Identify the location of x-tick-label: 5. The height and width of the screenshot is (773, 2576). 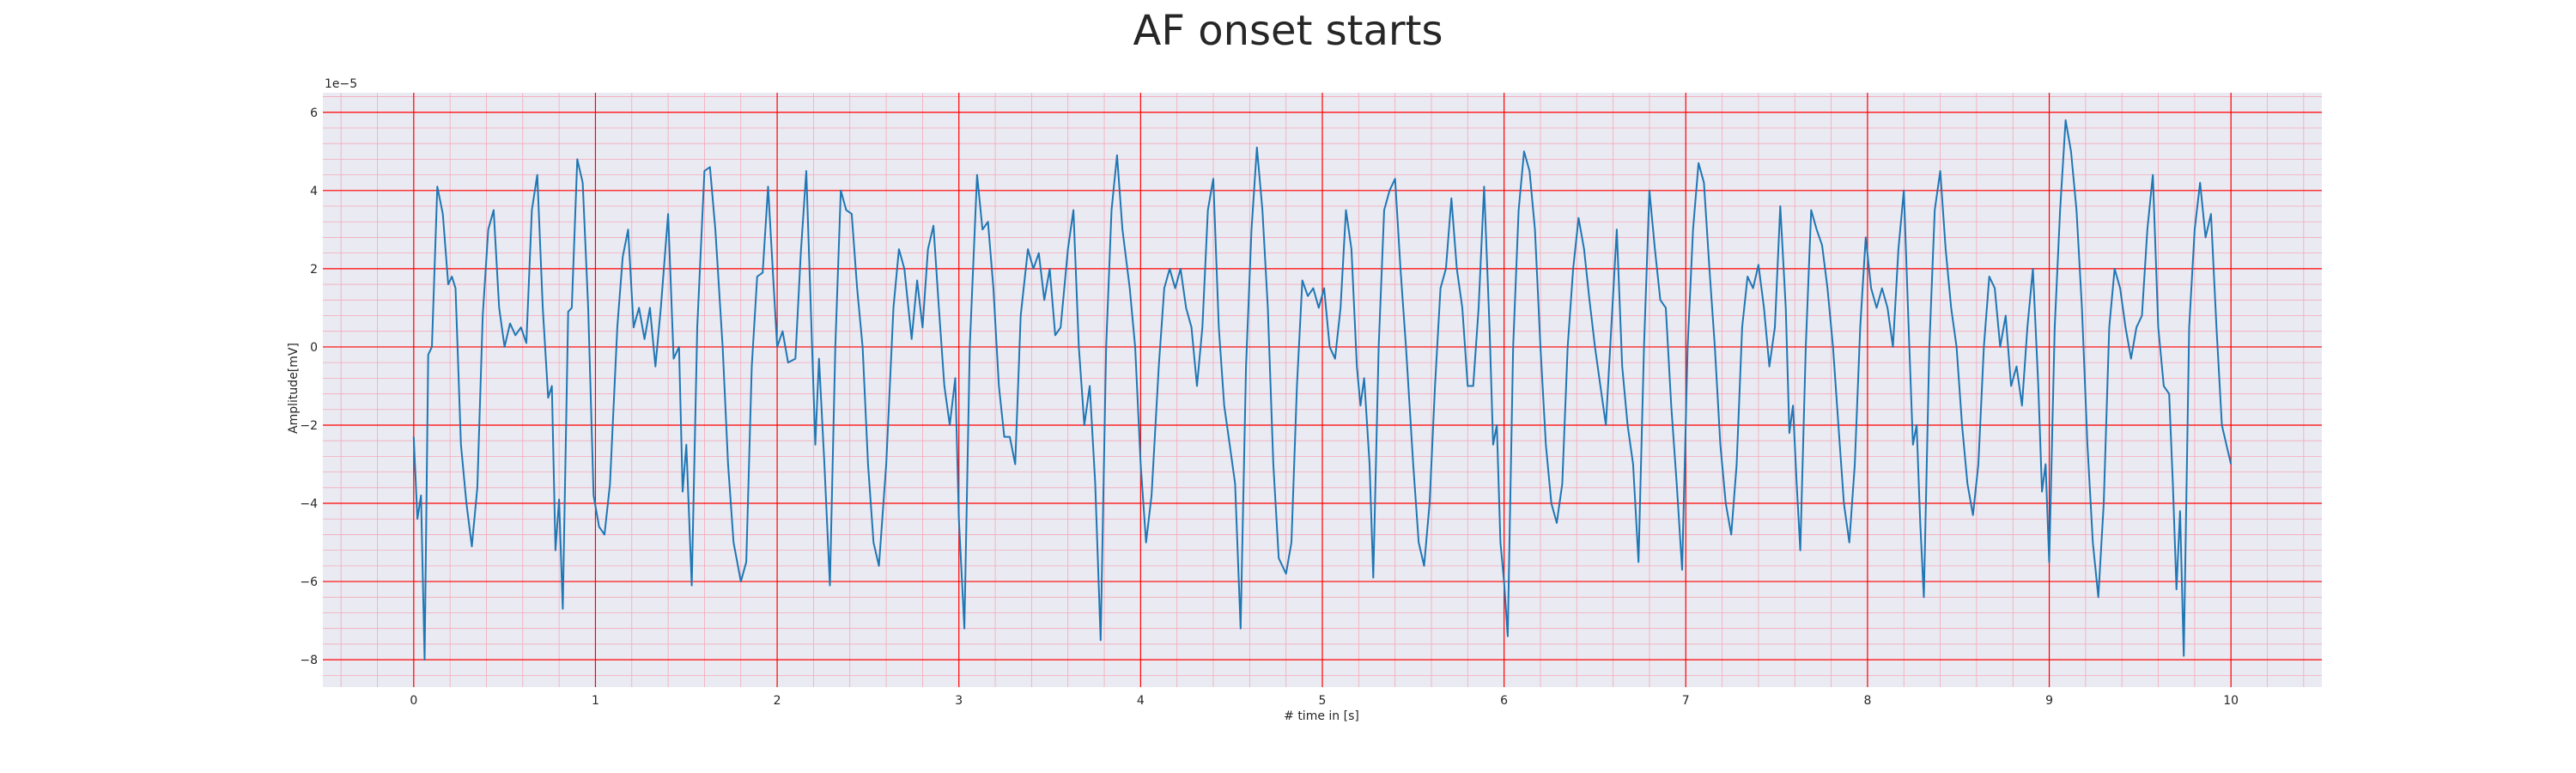
(1323, 701).